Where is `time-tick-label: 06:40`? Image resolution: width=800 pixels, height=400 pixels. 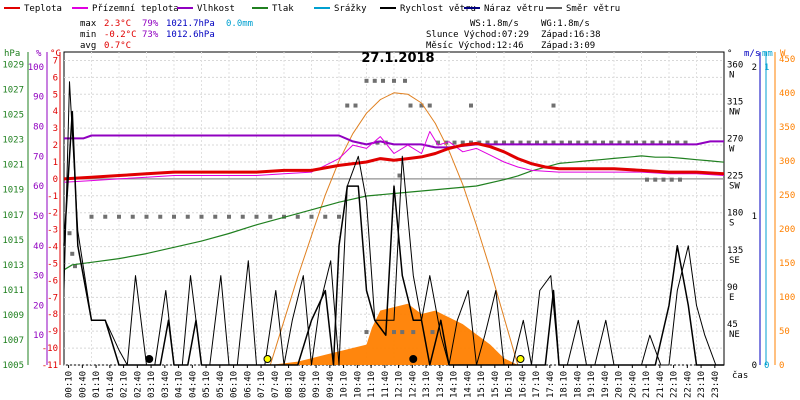
time-tick-label: 06:40 is located at coordinates (248, 384).